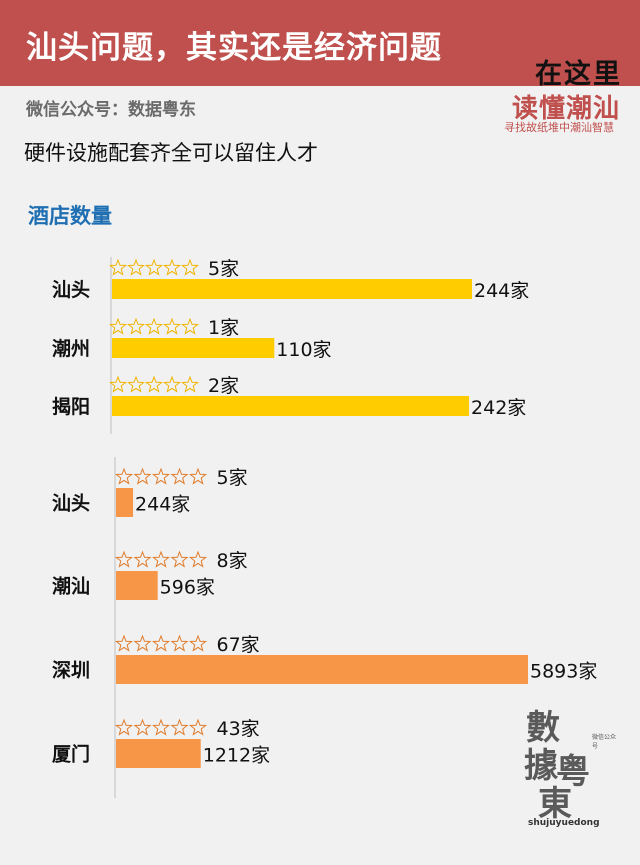 The height and width of the screenshot is (865, 640). I want to click on watermark-char: 數, so click(543, 728).